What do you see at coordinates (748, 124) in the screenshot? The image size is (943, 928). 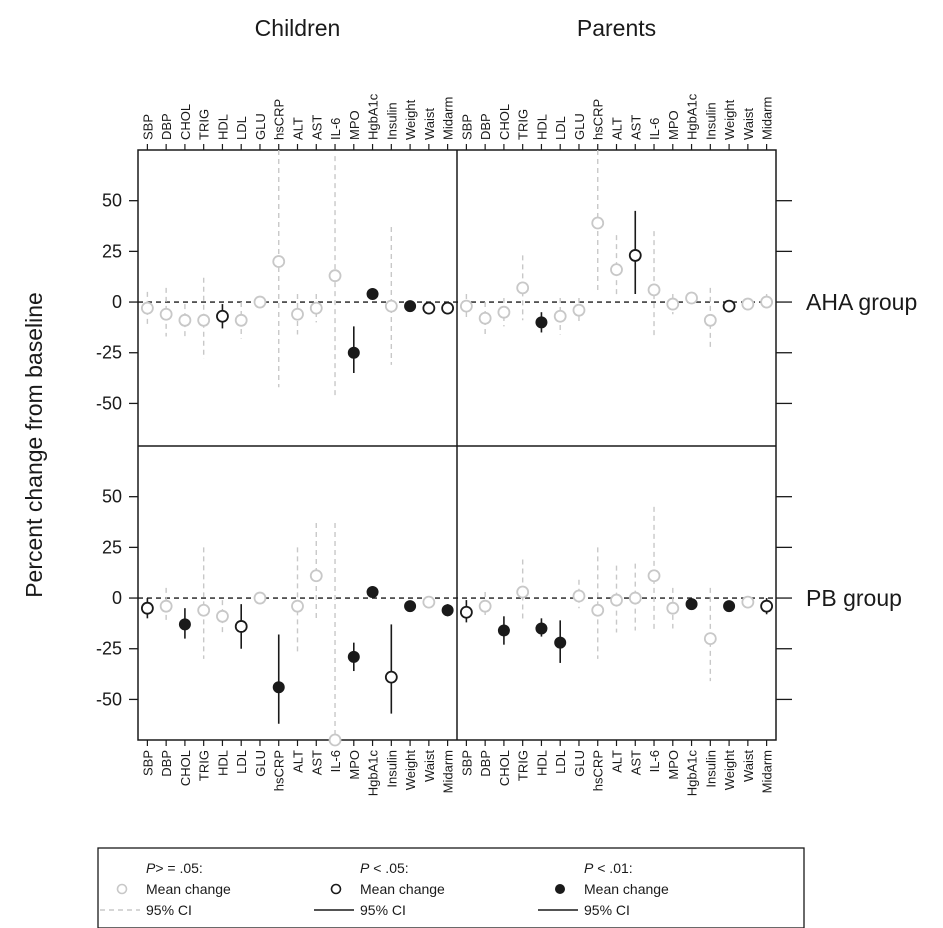 I see `x-tick-label-top: Waist` at bounding box center [748, 124].